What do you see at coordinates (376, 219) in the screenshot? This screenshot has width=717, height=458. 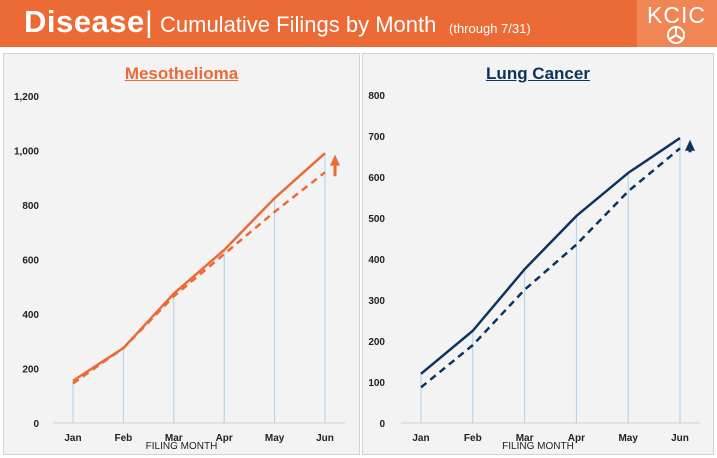 I see `y-tick-label: 500` at bounding box center [376, 219].